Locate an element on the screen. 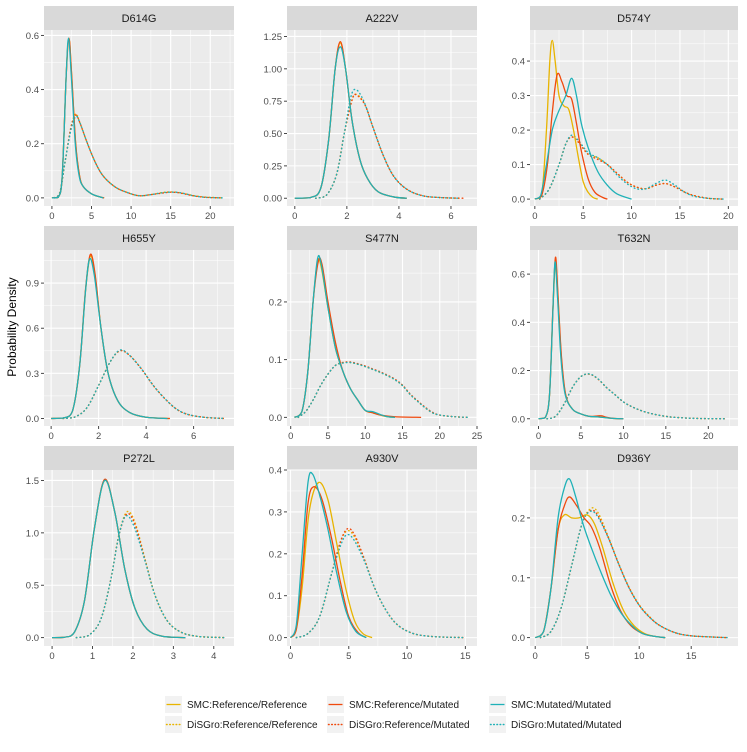 This screenshot has width=747, height=752. panel-h655y: H655Y 0 2 4 6 0.0 0.3 0.6 0.9 is located at coordinates (130, 334).